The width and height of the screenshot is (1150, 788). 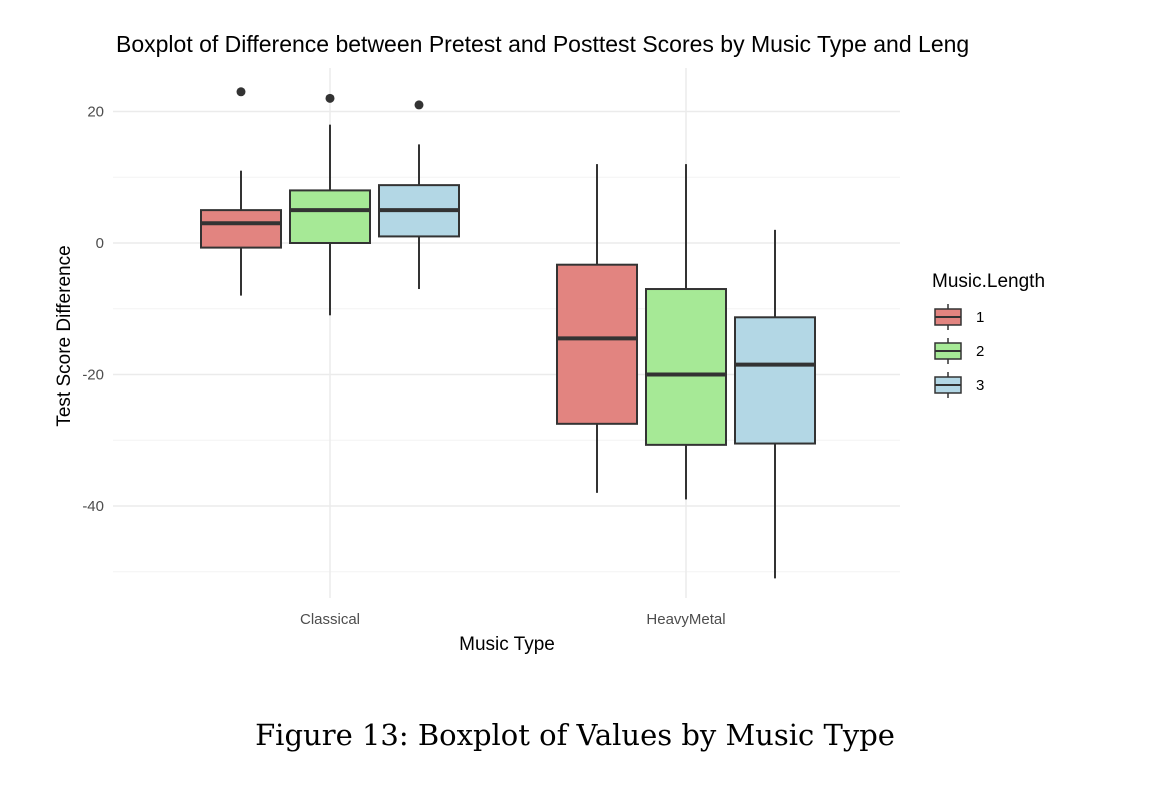 I want to click on y-tick-label: -40, so click(x=93, y=506).